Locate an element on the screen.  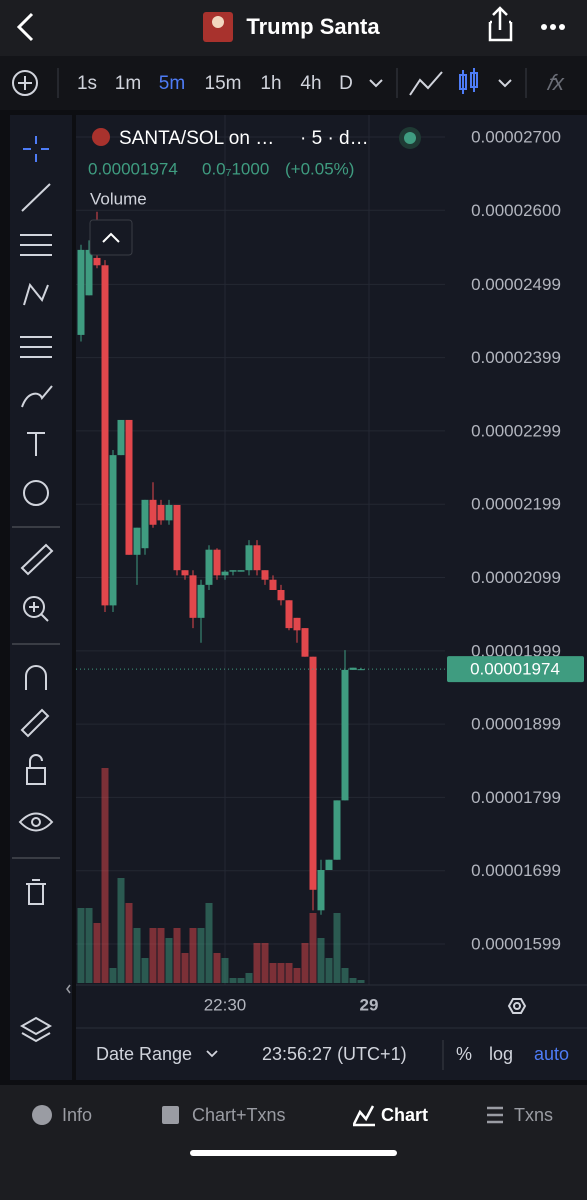
legend-price: 0.00001974 is located at coordinates (133, 168).